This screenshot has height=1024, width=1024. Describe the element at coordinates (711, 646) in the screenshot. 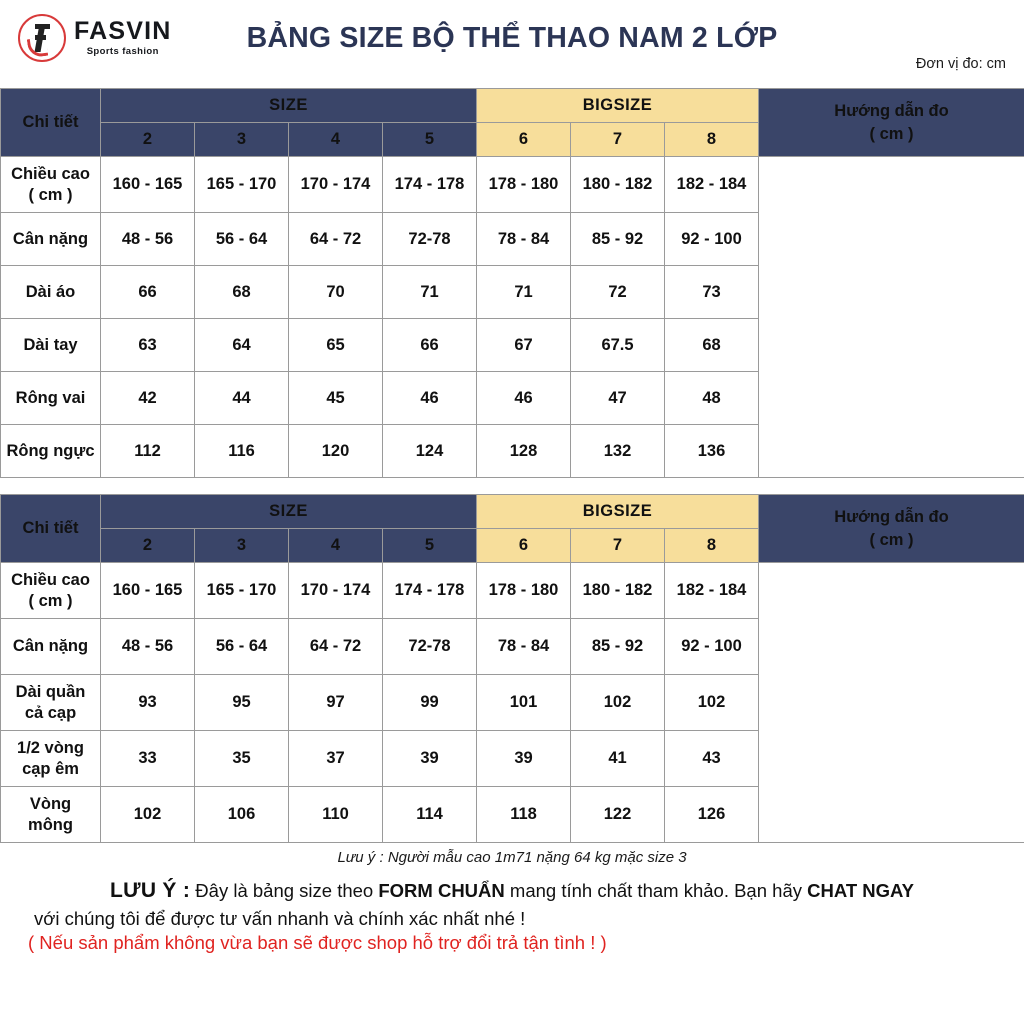

I see `cell: 92 - 100` at that location.